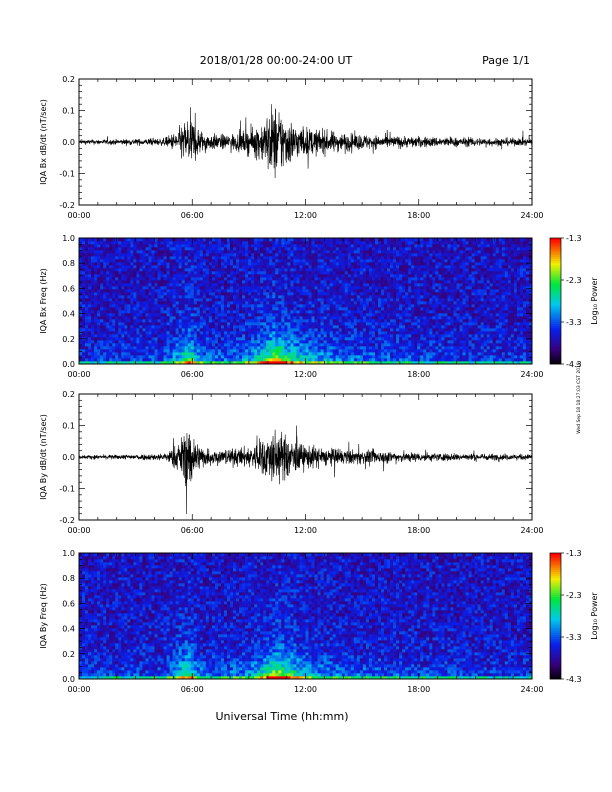 The width and height of the screenshot is (612, 792). Describe the element at coordinates (192, 215) in the screenshot. I see `x-tick-label: 06:00` at that location.